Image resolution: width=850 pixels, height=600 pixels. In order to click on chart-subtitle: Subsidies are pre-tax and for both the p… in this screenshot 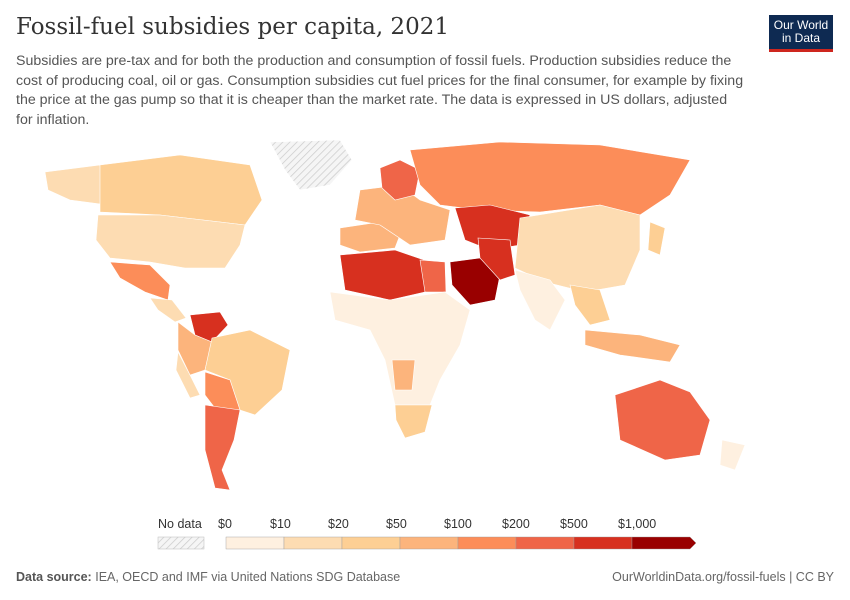, I will do `click(380, 90)`.